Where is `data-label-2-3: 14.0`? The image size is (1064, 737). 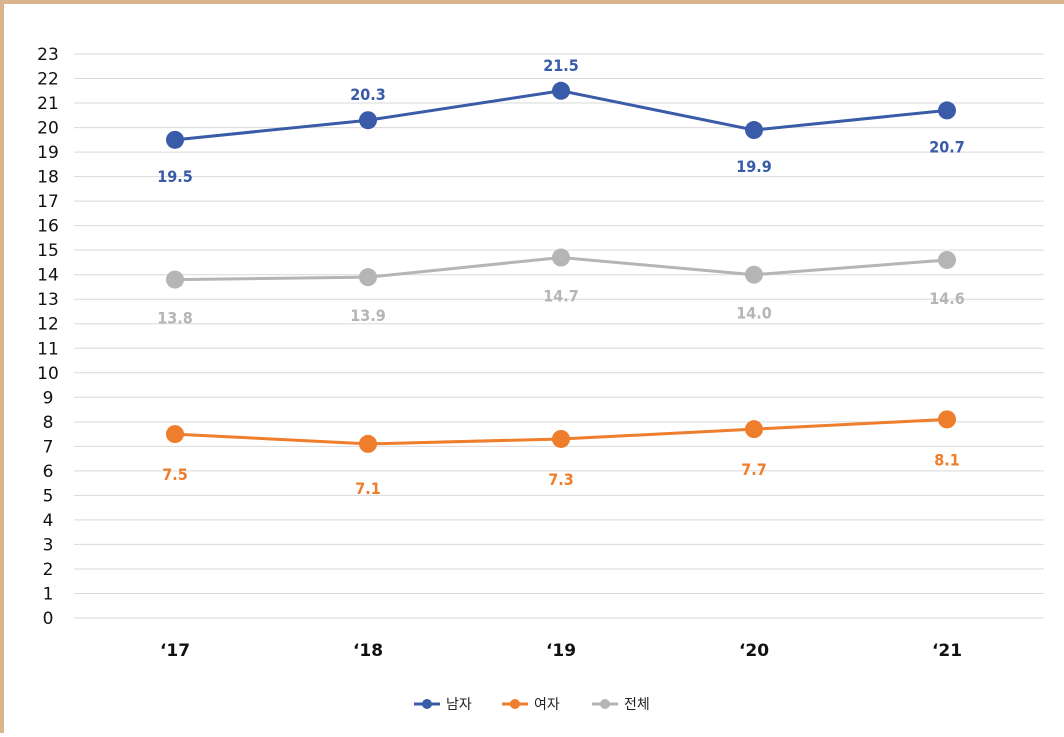
data-label-2-3: 14.0 is located at coordinates (754, 313).